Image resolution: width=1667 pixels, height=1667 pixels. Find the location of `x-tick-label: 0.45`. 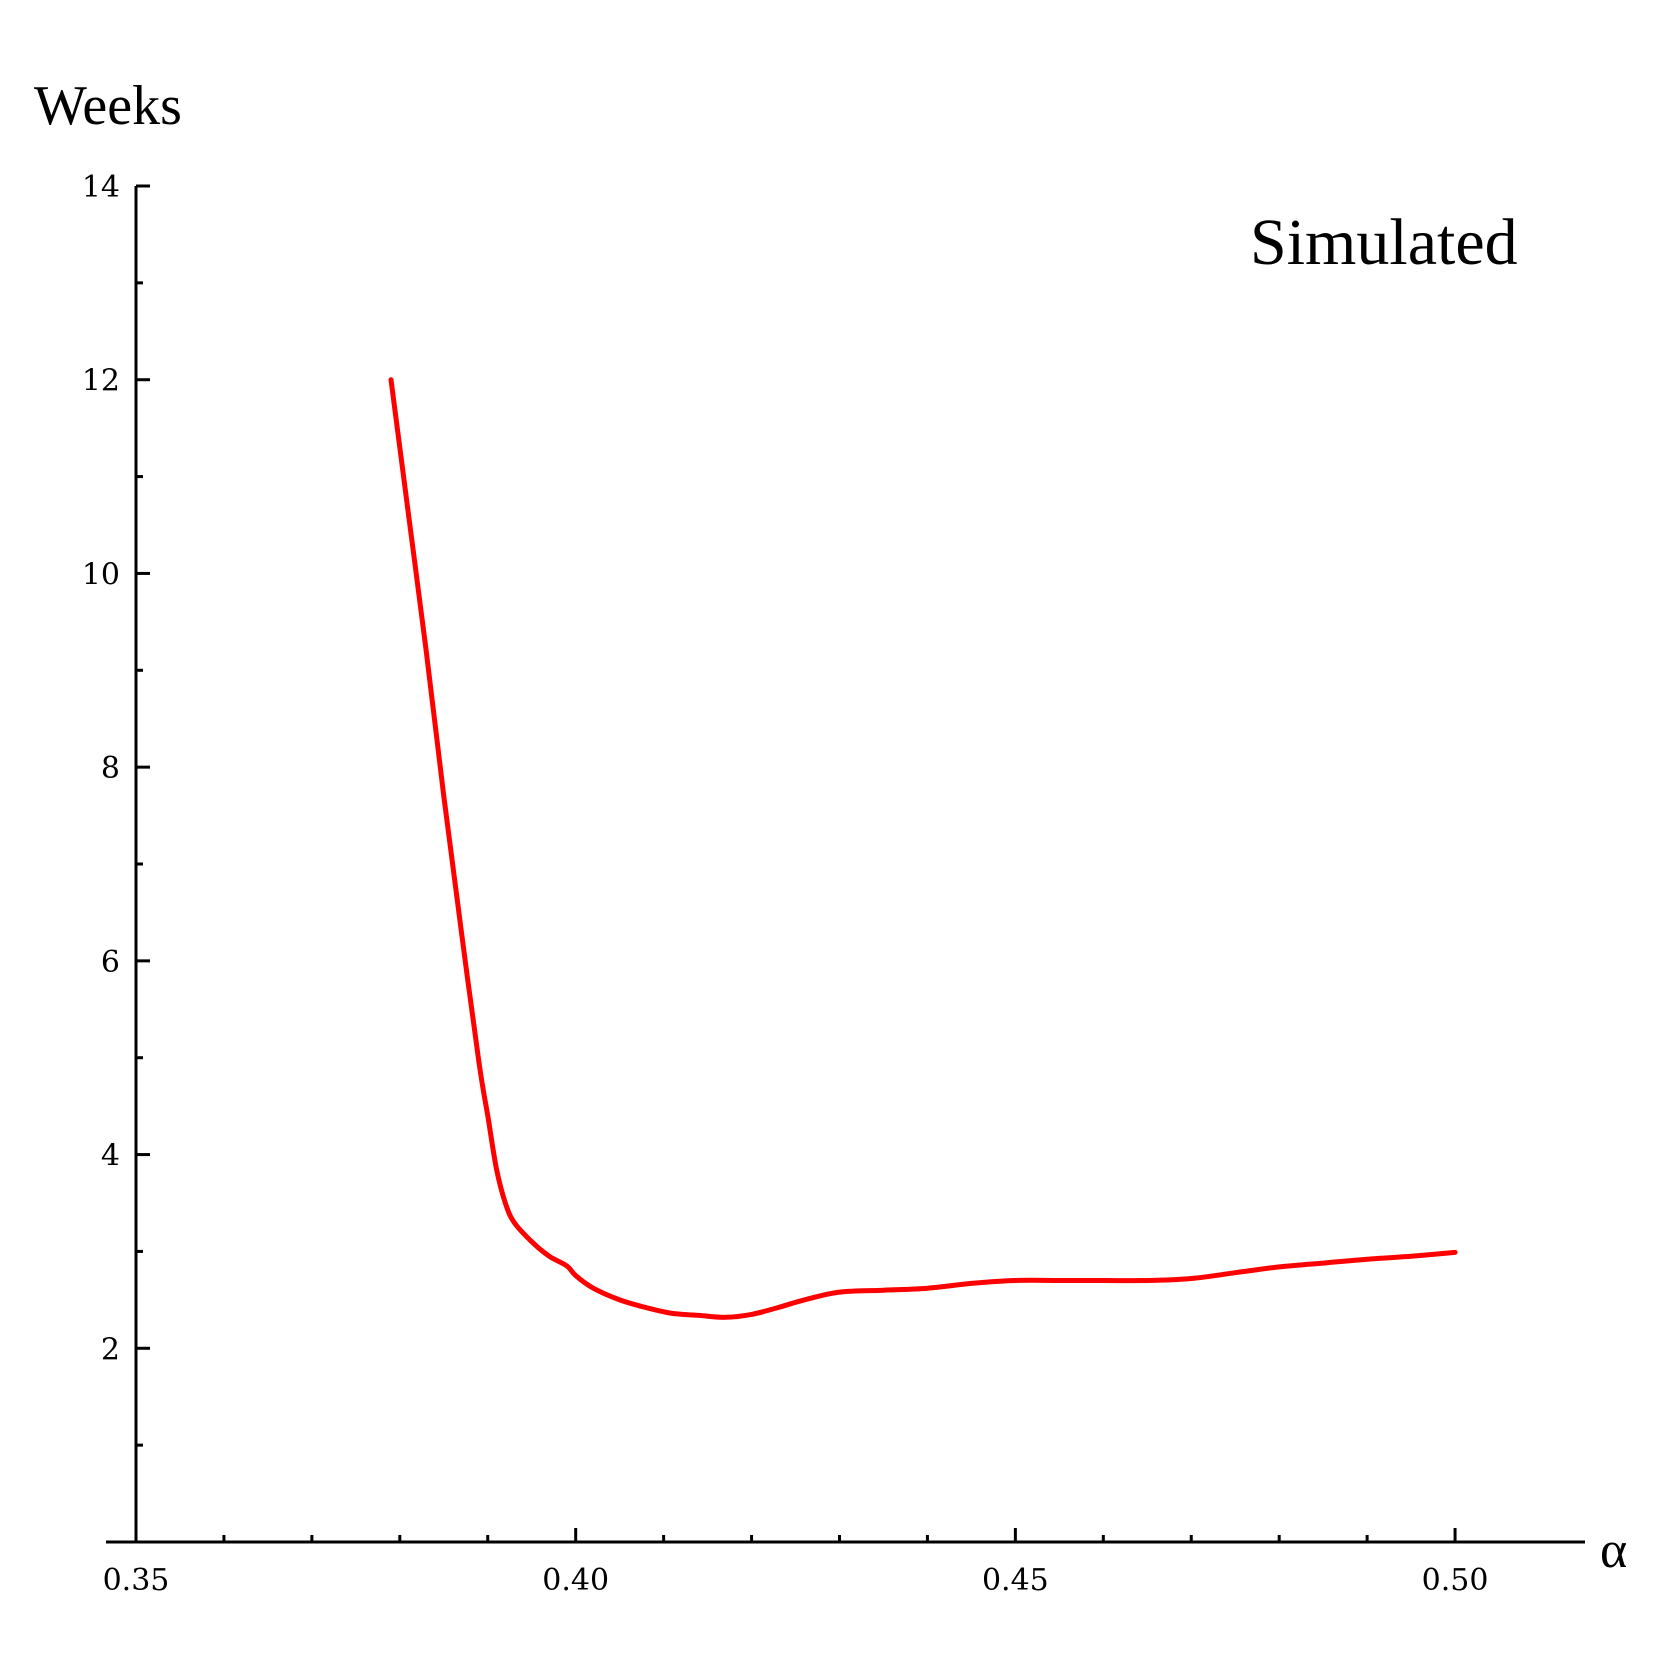

x-tick-label: 0.45 is located at coordinates (1015, 1580).